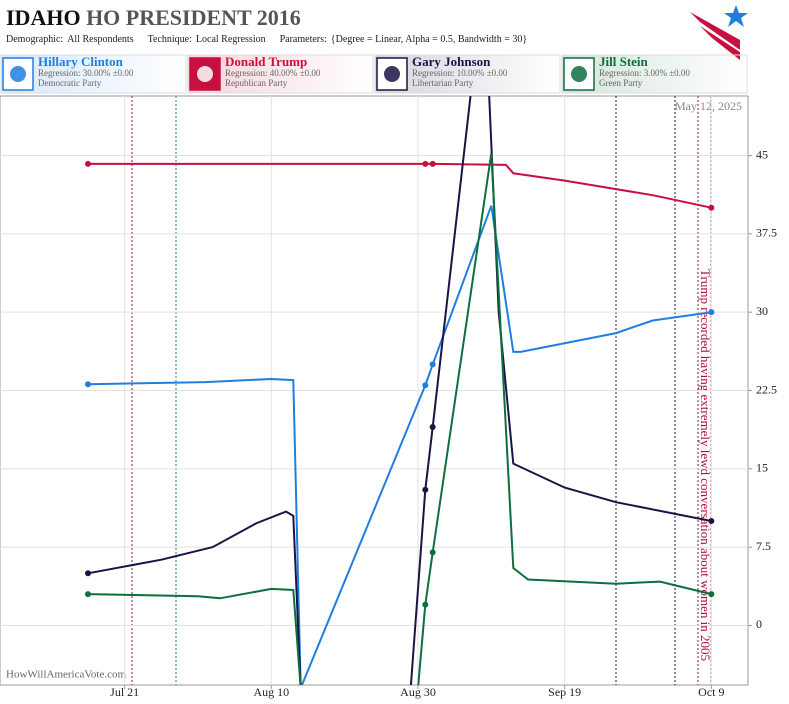  What do you see at coordinates (418, 692) in the screenshot?
I see `x-tick-label: Aug 30` at bounding box center [418, 692].